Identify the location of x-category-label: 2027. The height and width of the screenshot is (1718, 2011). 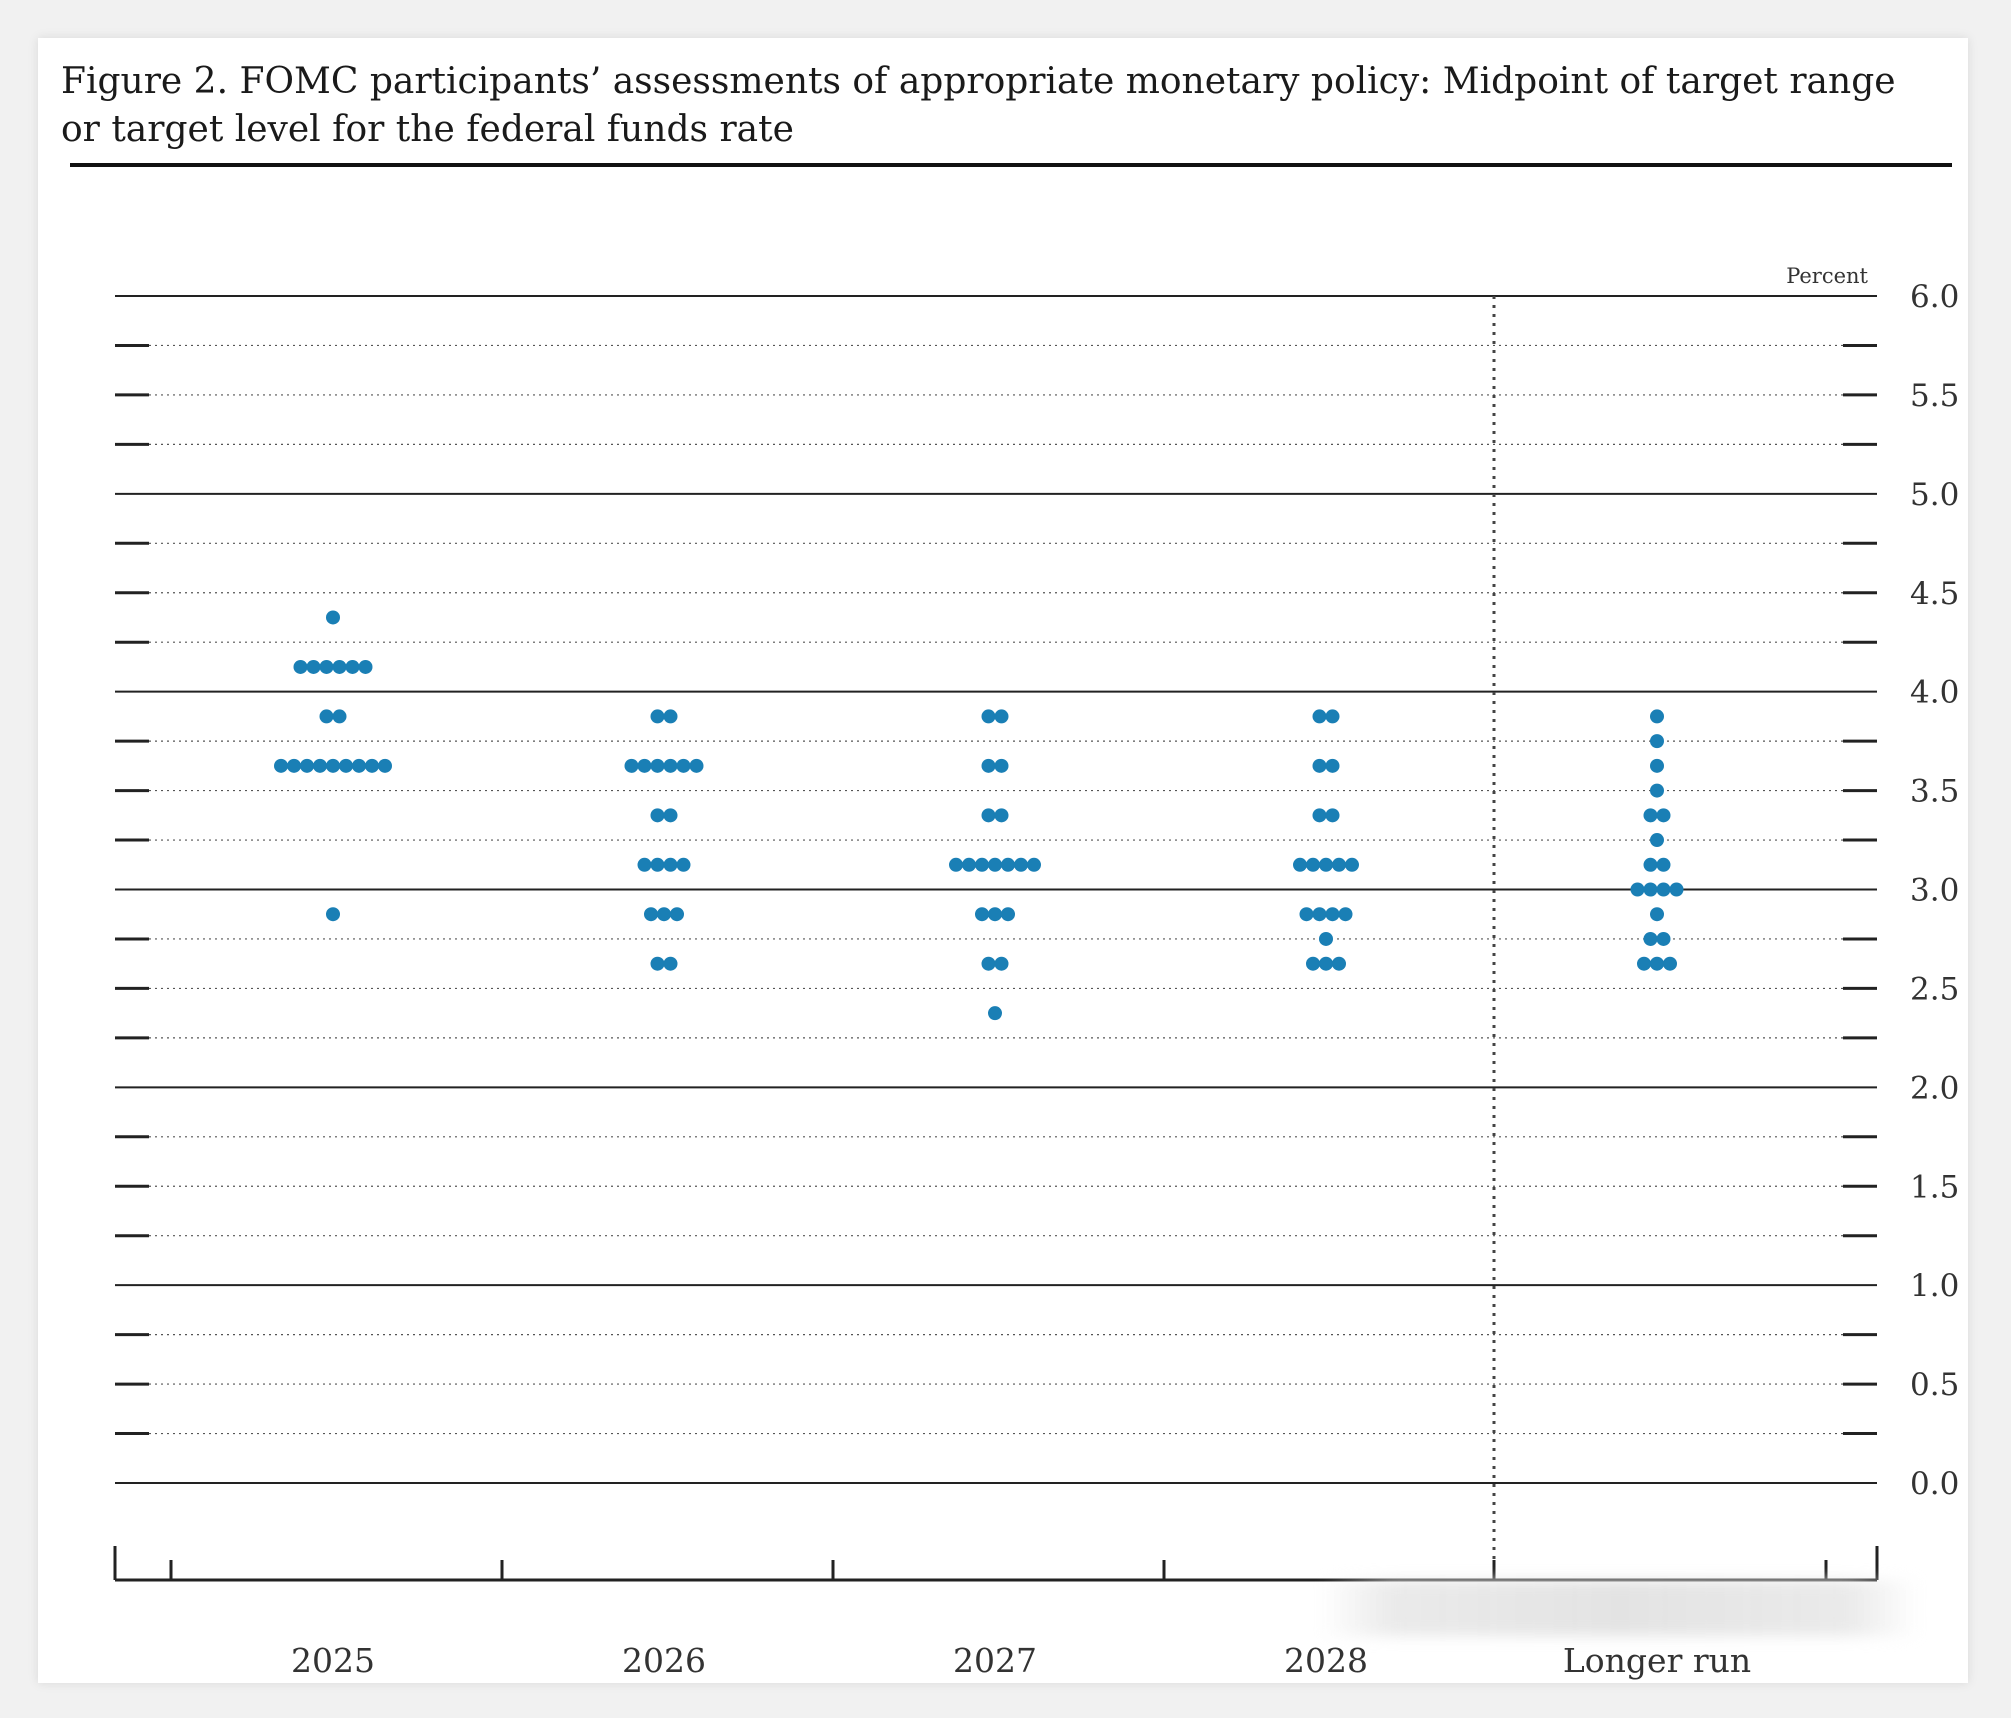
(995, 1660).